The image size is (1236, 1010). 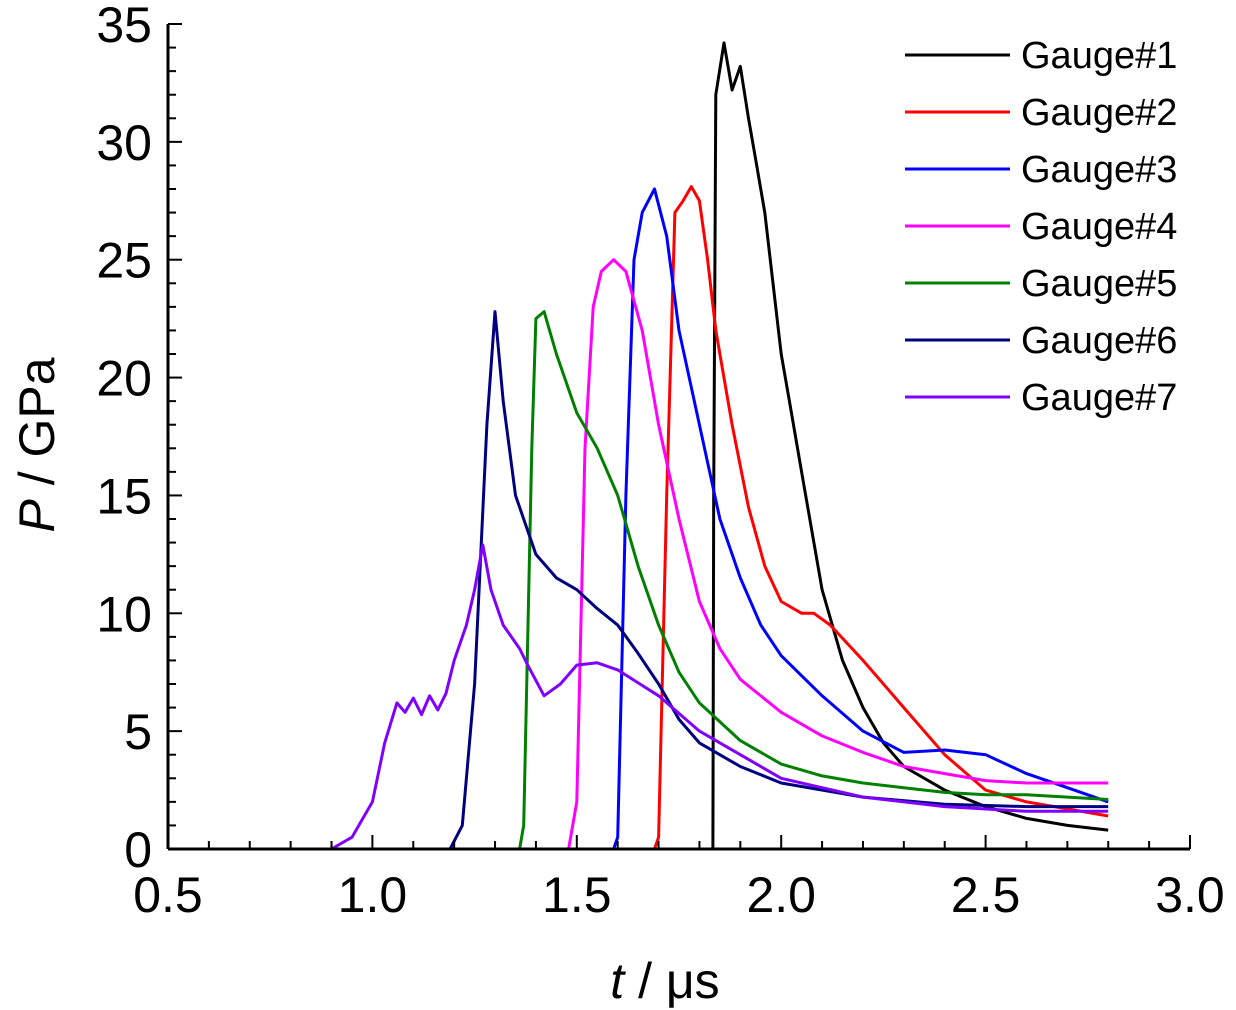 What do you see at coordinates (138, 850) in the screenshot?
I see `y-tick-label: 0` at bounding box center [138, 850].